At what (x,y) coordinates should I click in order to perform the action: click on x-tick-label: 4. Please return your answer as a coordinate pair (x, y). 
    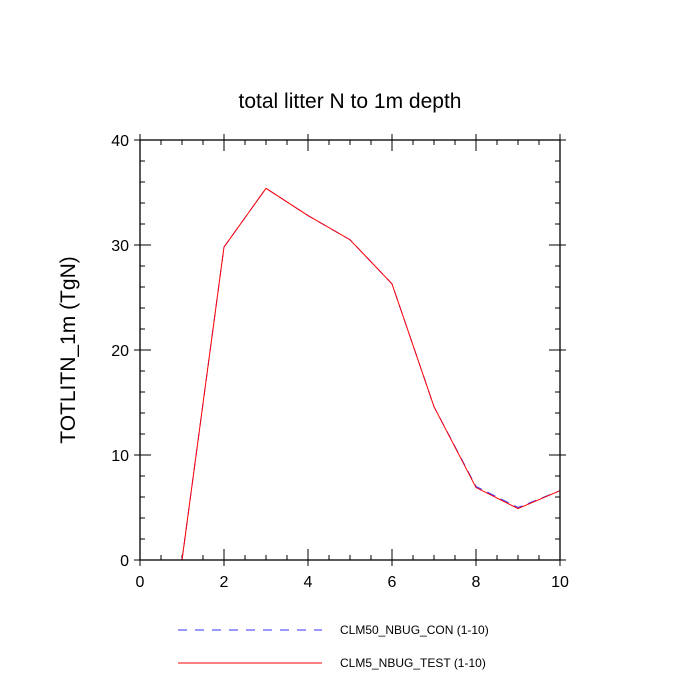
    Looking at the image, I should click on (308, 582).